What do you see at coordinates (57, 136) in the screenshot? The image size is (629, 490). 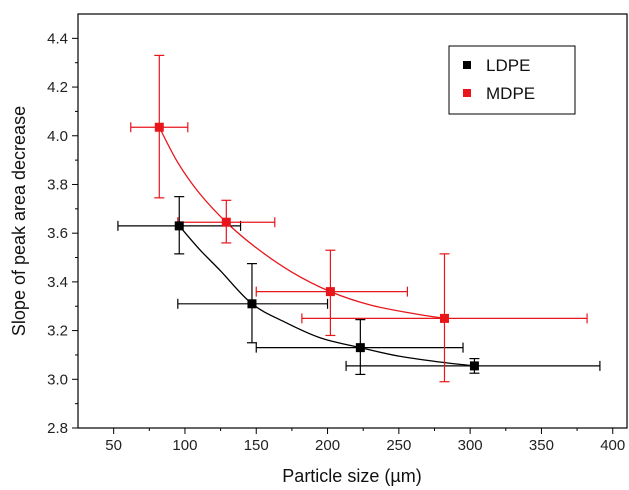 I see `y-tick-label: 4.0` at bounding box center [57, 136].